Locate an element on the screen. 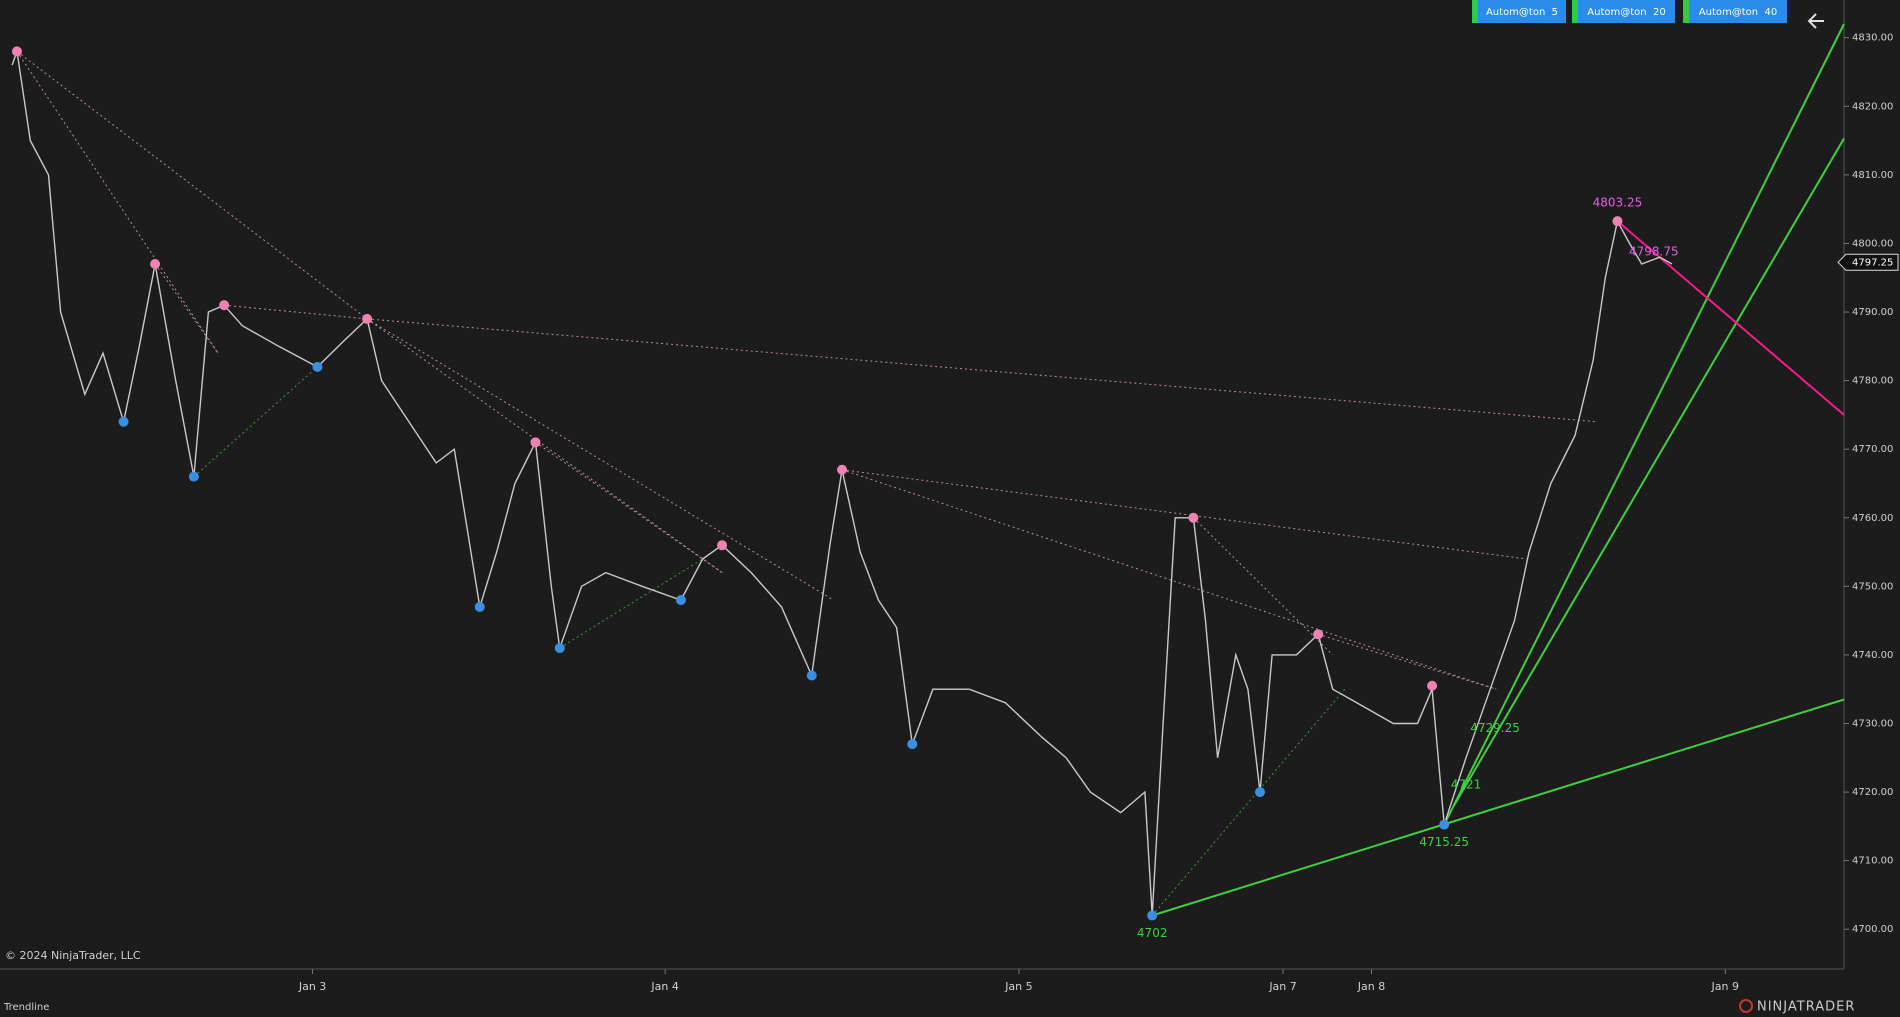  pivot-label: 4702 is located at coordinates (1152, 933).